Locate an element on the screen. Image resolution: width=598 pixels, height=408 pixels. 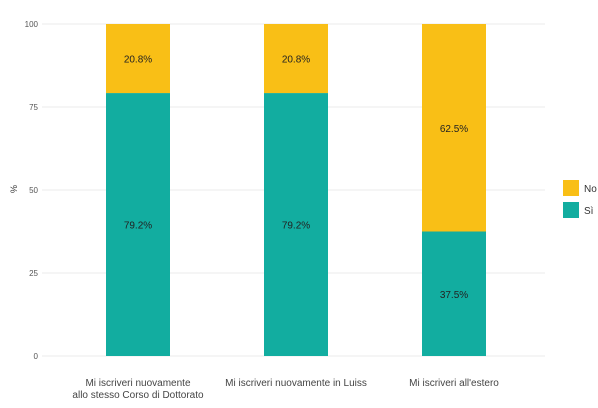
legend-label: No is located at coordinates (590, 189).